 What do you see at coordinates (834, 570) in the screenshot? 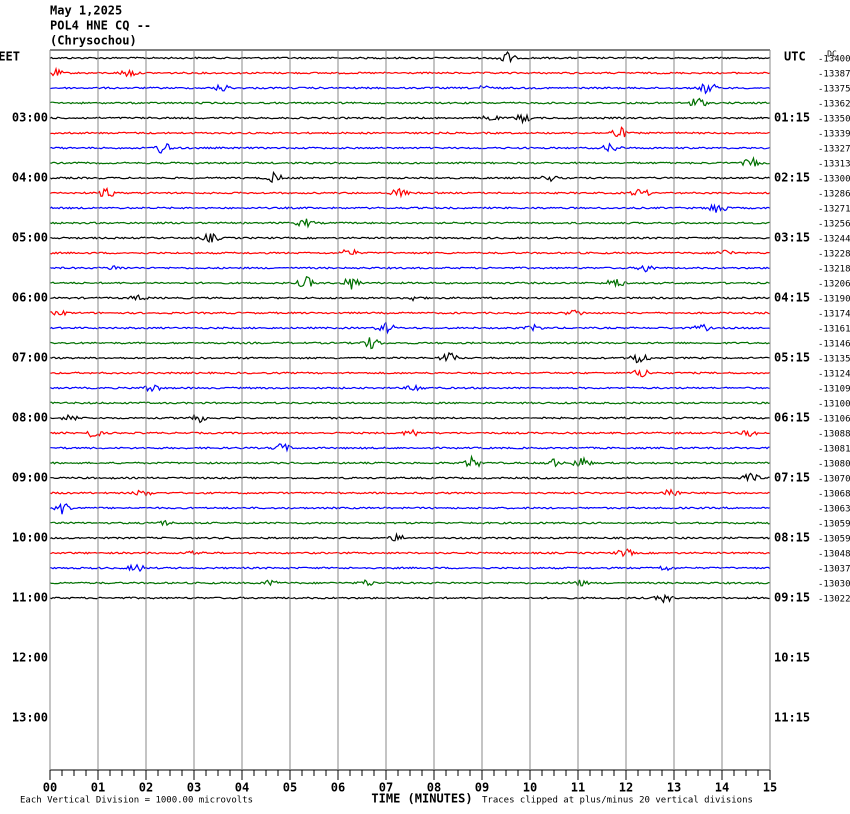
I see `dc-offset: -13037` at bounding box center [834, 570].